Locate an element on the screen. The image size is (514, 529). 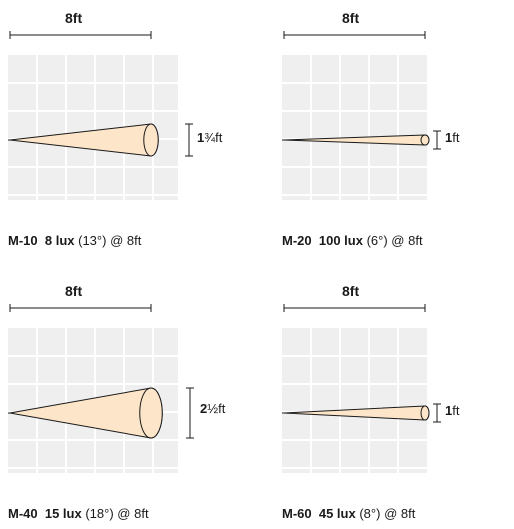
caption: M-20 100 lux (6°) @ 8ft is located at coordinates (352, 240).